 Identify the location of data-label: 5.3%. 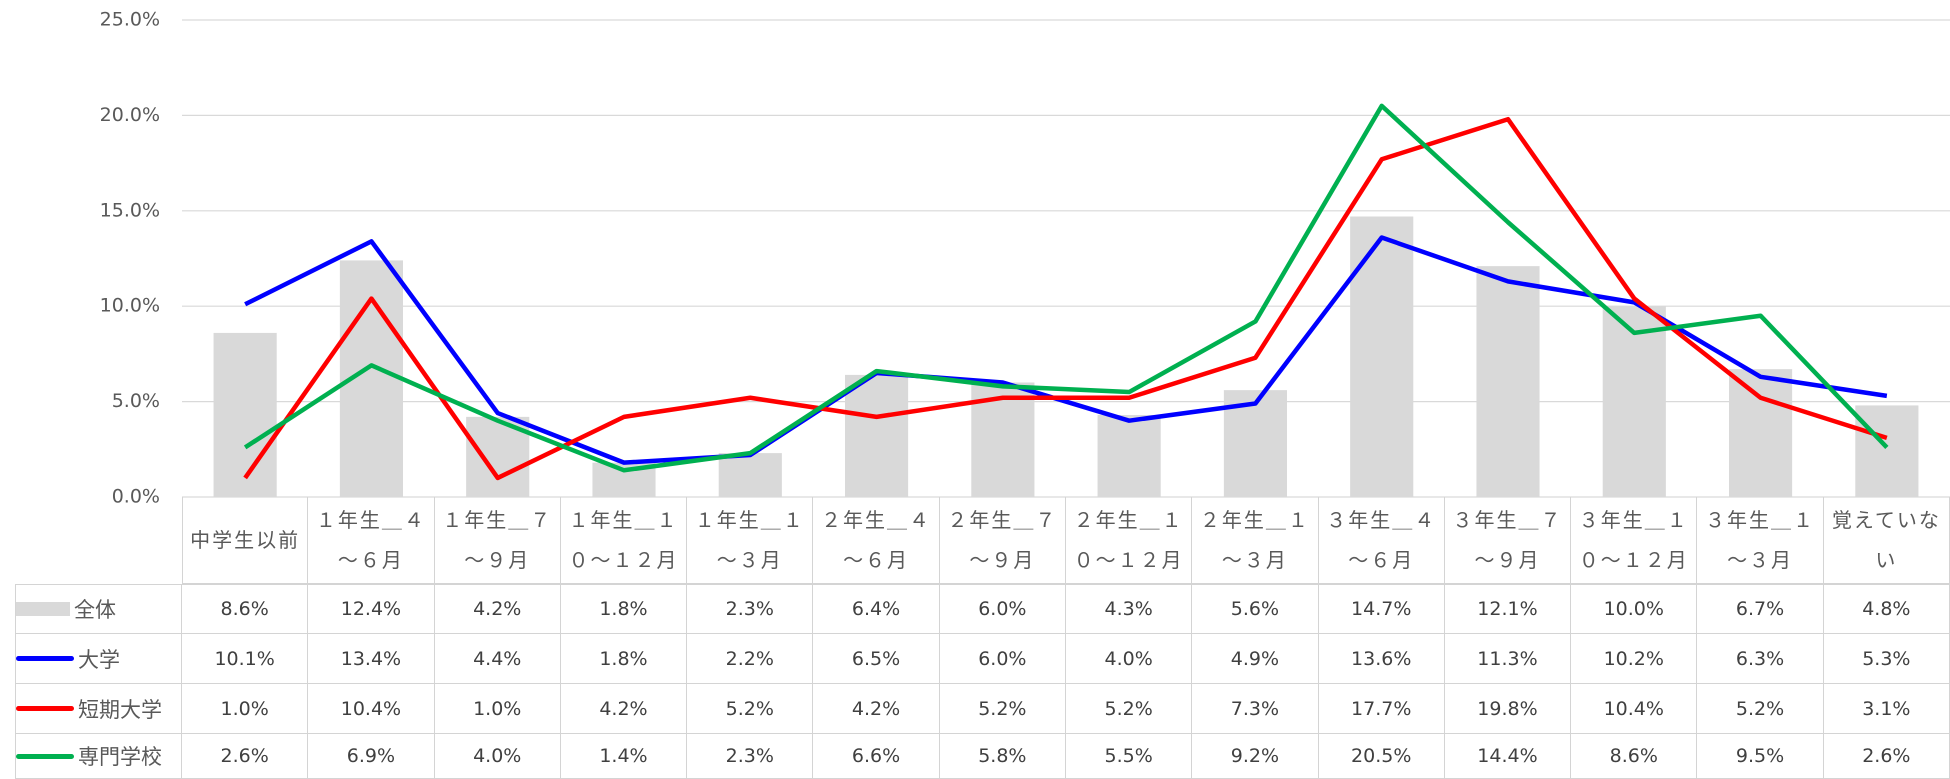
(1886, 659).